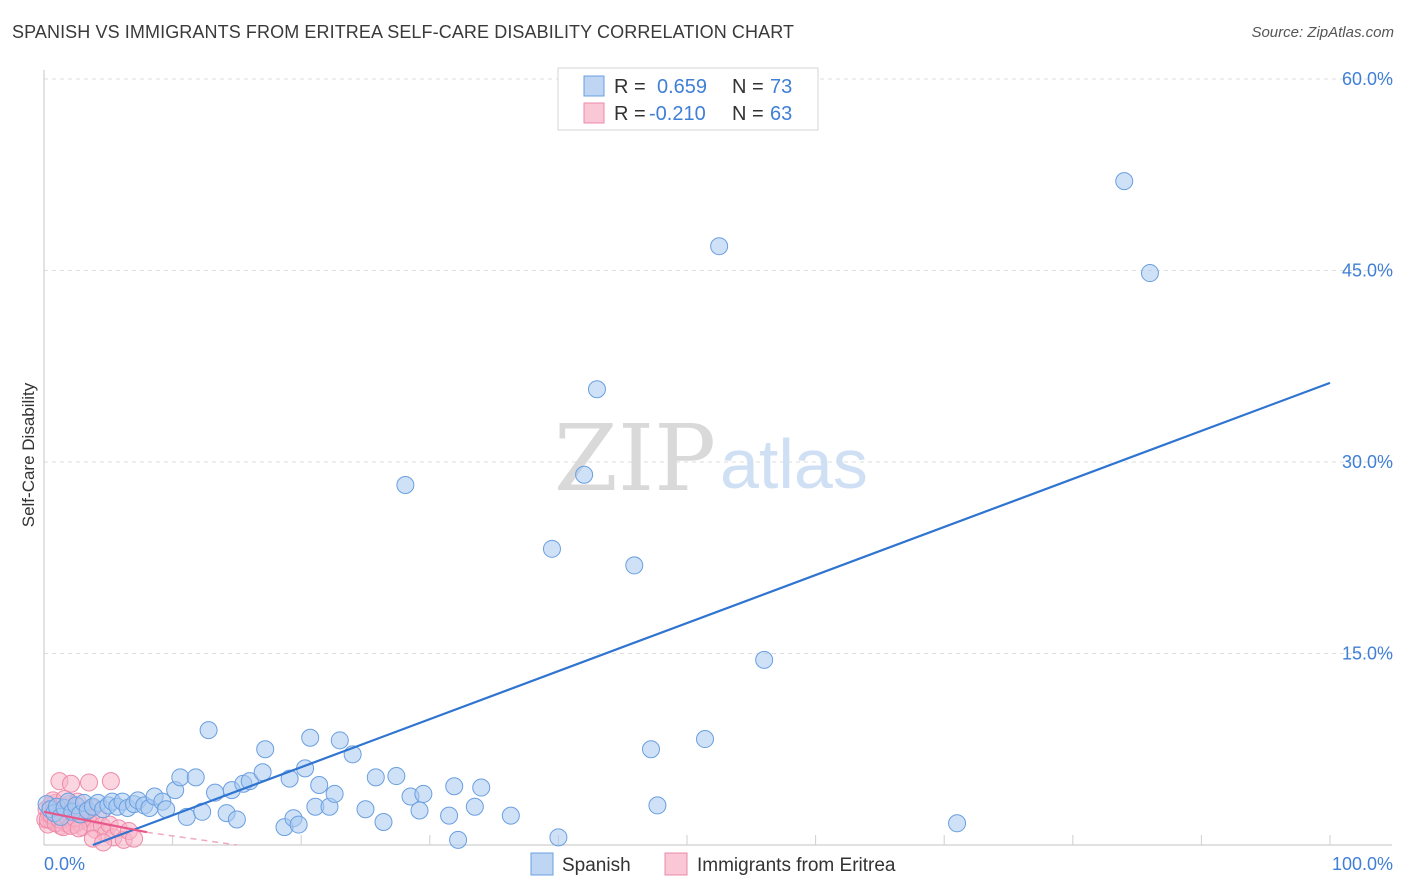 The image size is (1406, 892). I want to click on legend-label-spanish: Spanish, so click(596, 865).